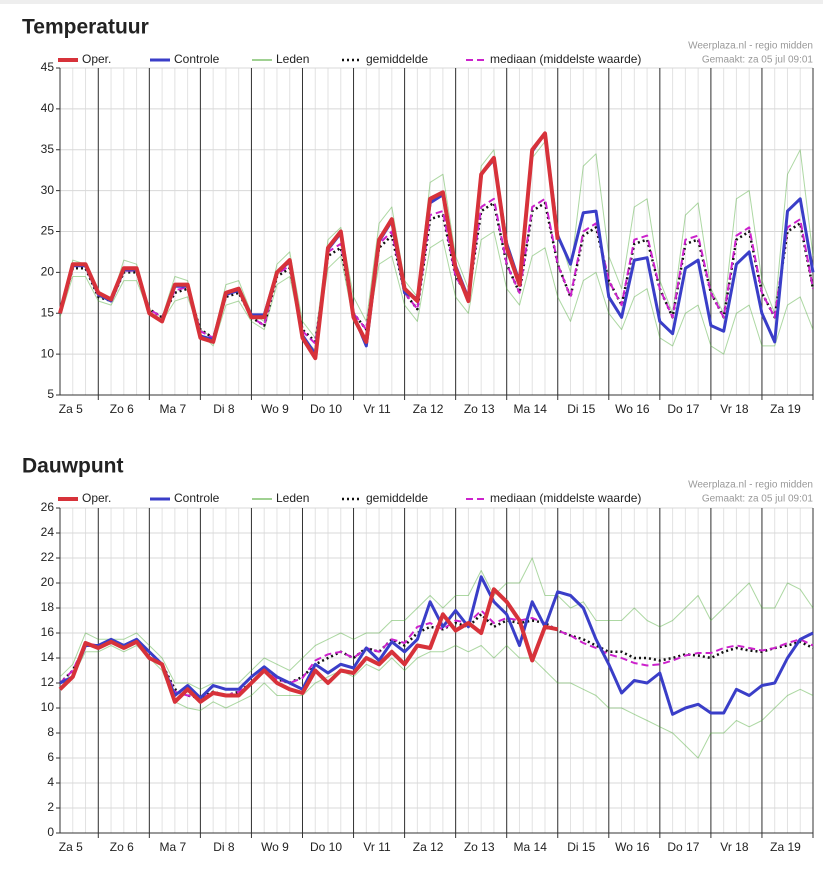 The width and height of the screenshot is (823, 877). I want to click on y-tick-label: 4, so click(50, 782).